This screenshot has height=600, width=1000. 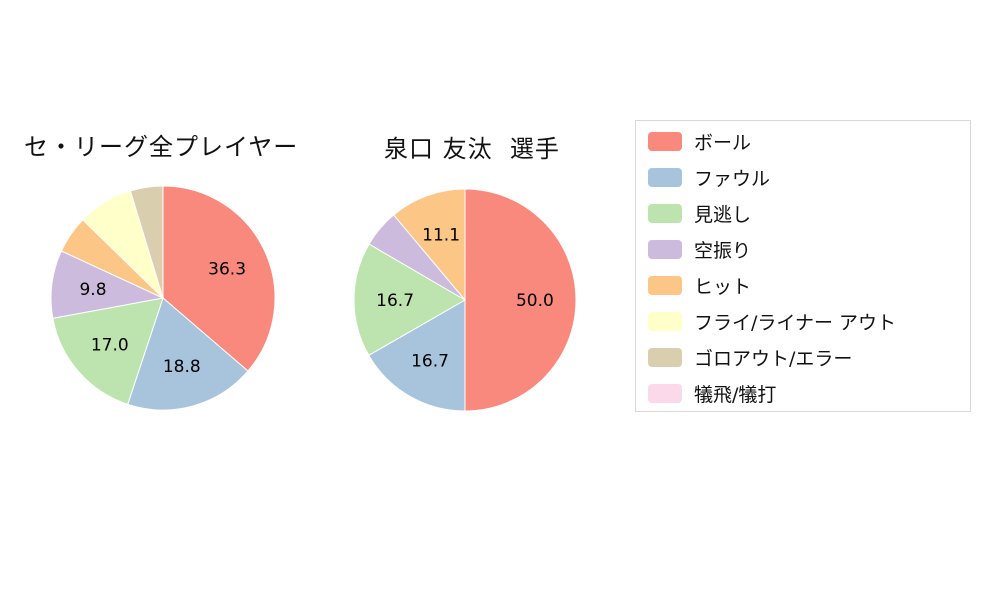 I want to click on pie-value-label: 17.0, so click(x=110, y=345).